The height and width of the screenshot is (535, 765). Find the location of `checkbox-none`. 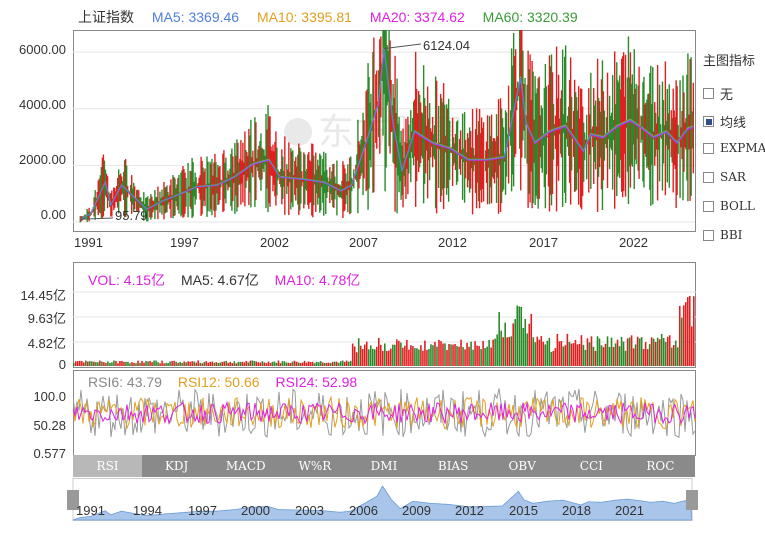

checkbox-none is located at coordinates (708, 93).